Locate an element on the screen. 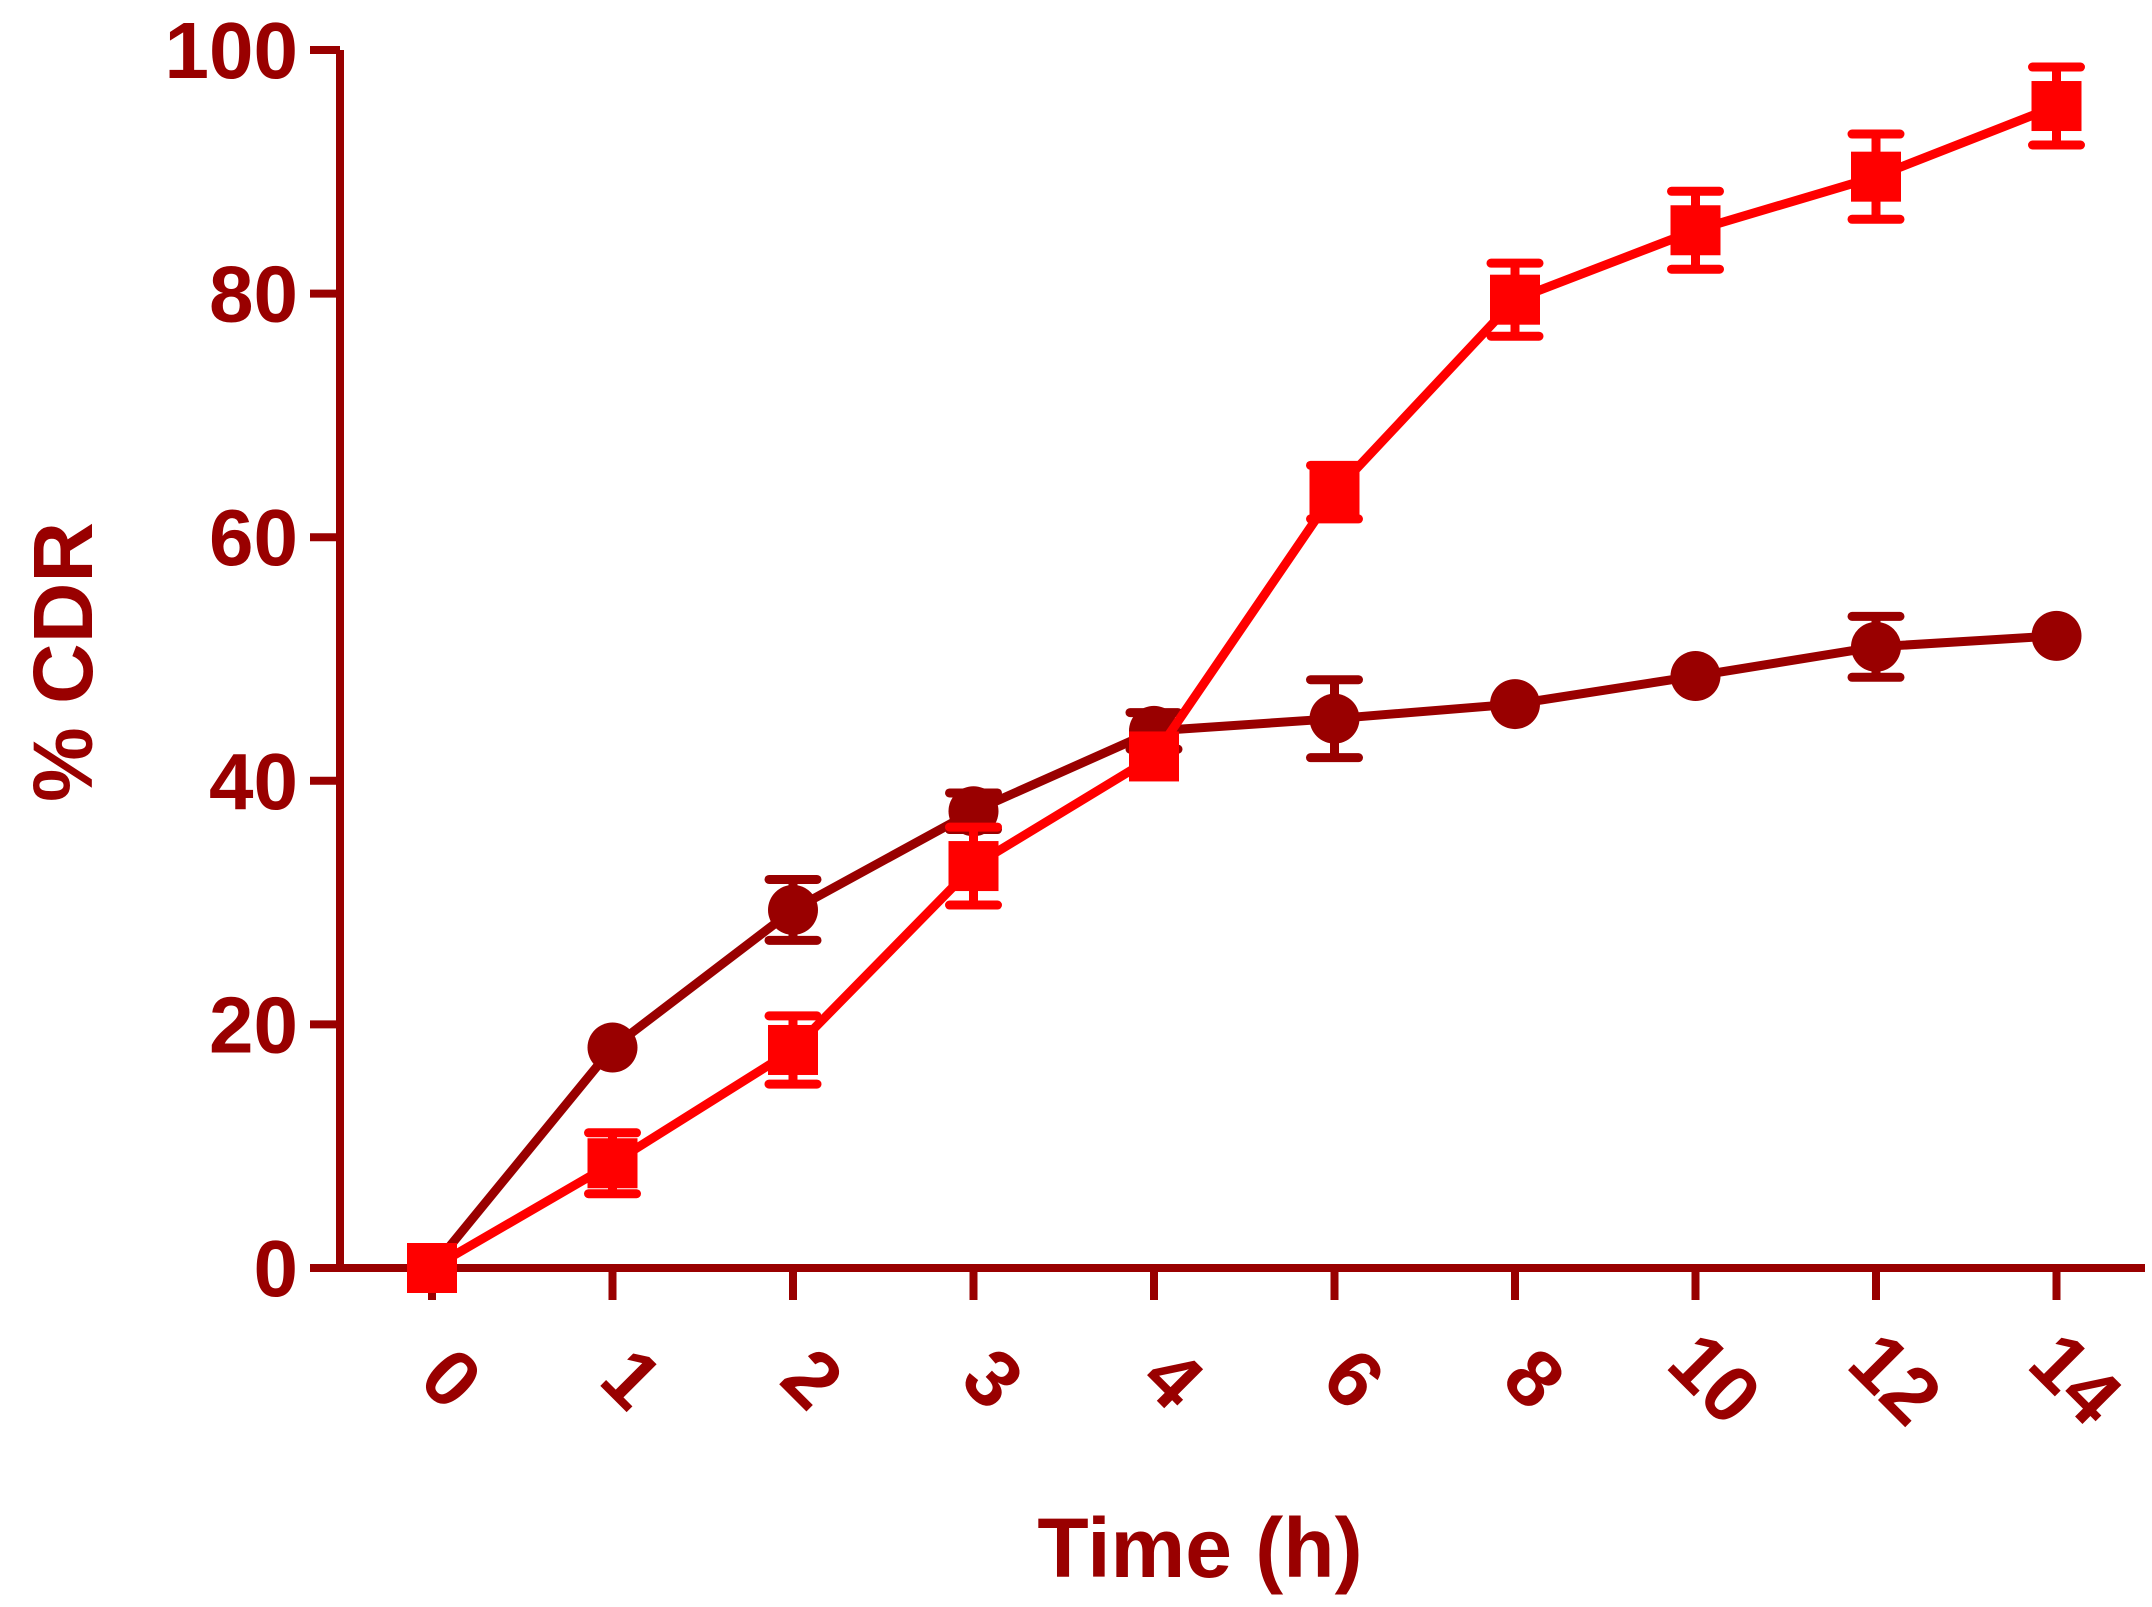  y-tick-label: 60 is located at coordinates (253, 537).